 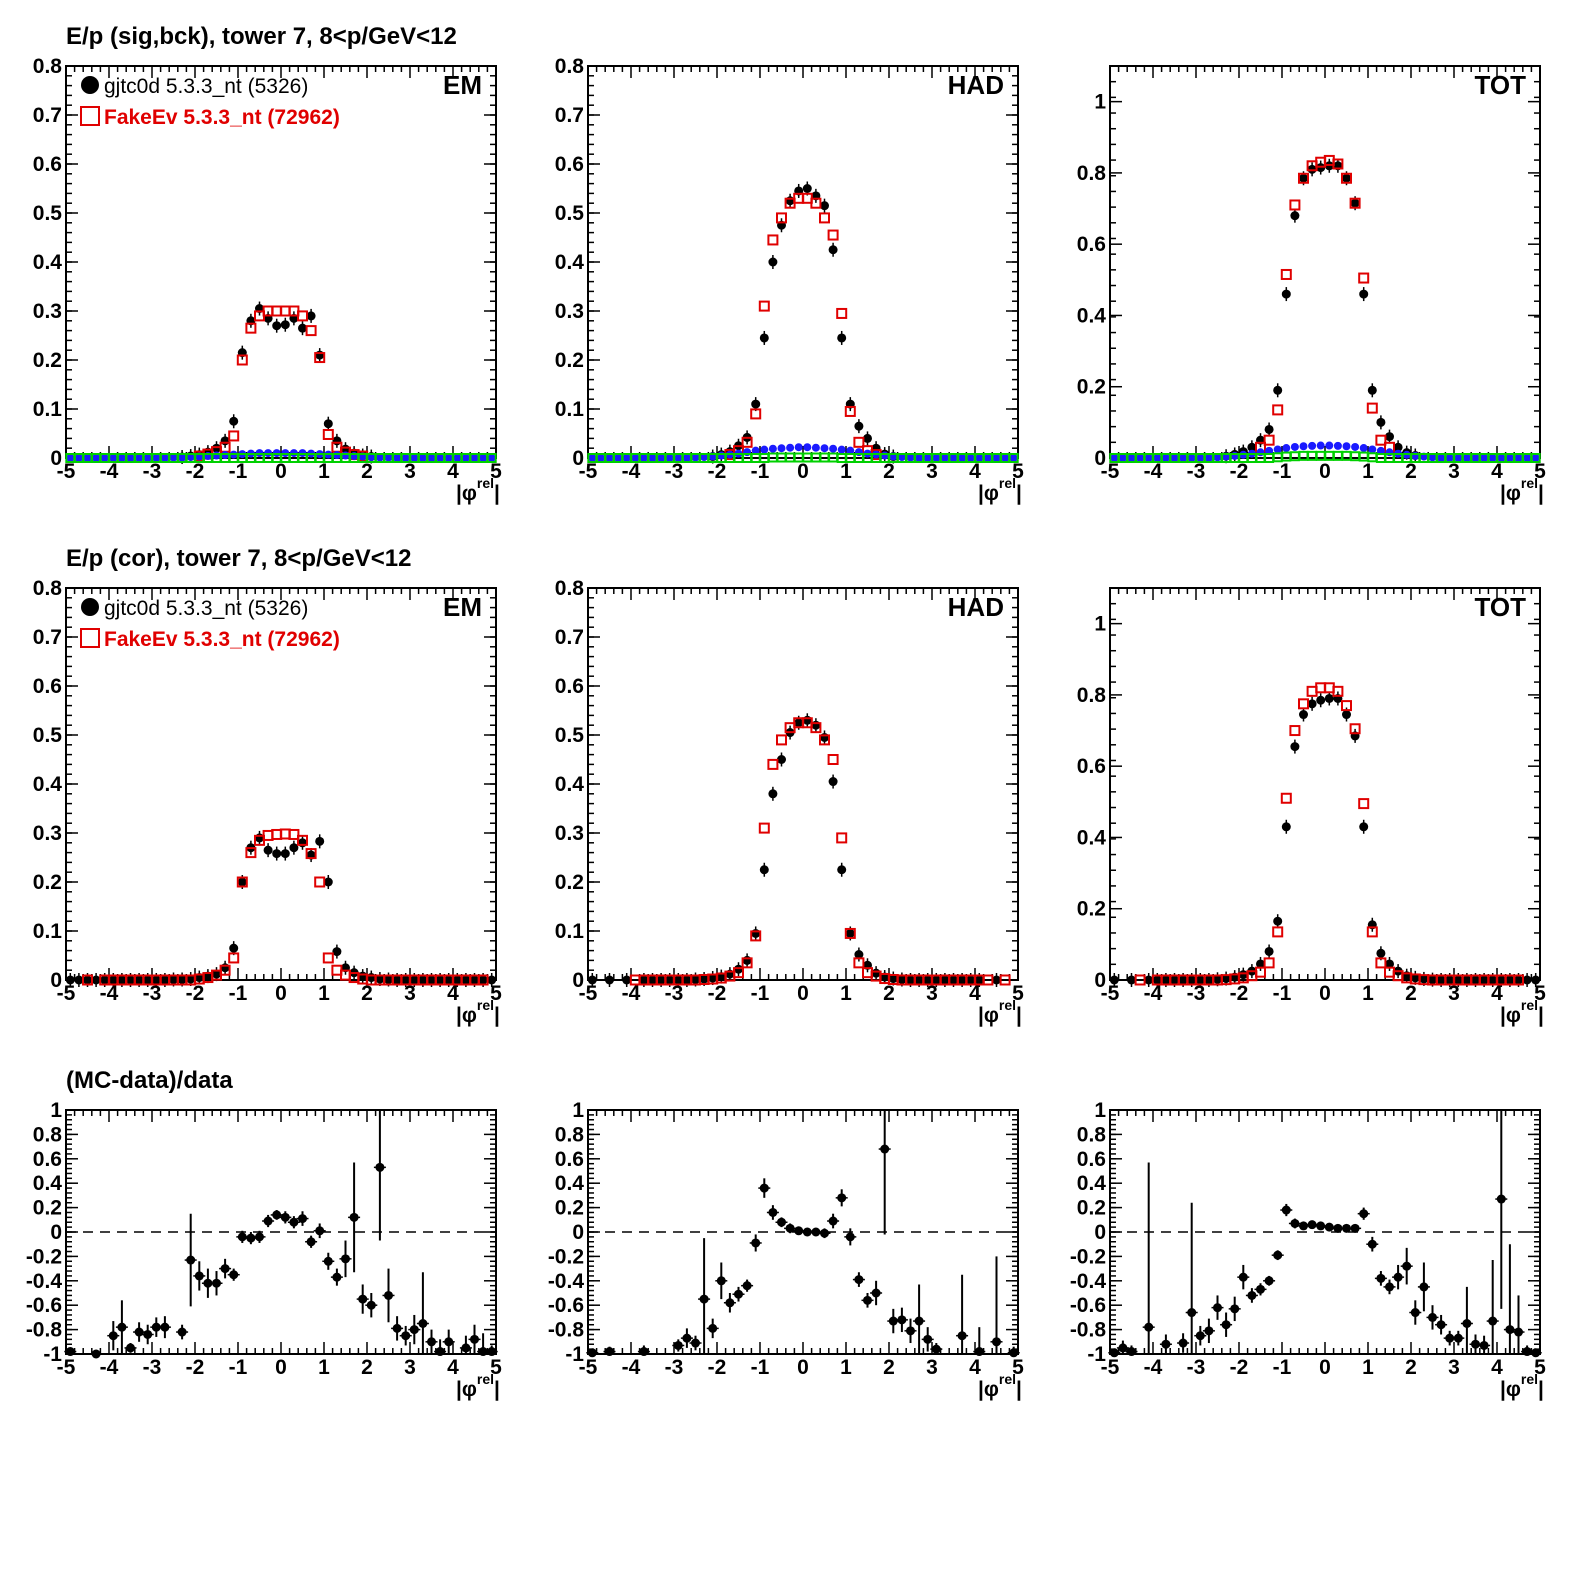 I want to click on x-tick-label: 0, so click(x=1325, y=1367).